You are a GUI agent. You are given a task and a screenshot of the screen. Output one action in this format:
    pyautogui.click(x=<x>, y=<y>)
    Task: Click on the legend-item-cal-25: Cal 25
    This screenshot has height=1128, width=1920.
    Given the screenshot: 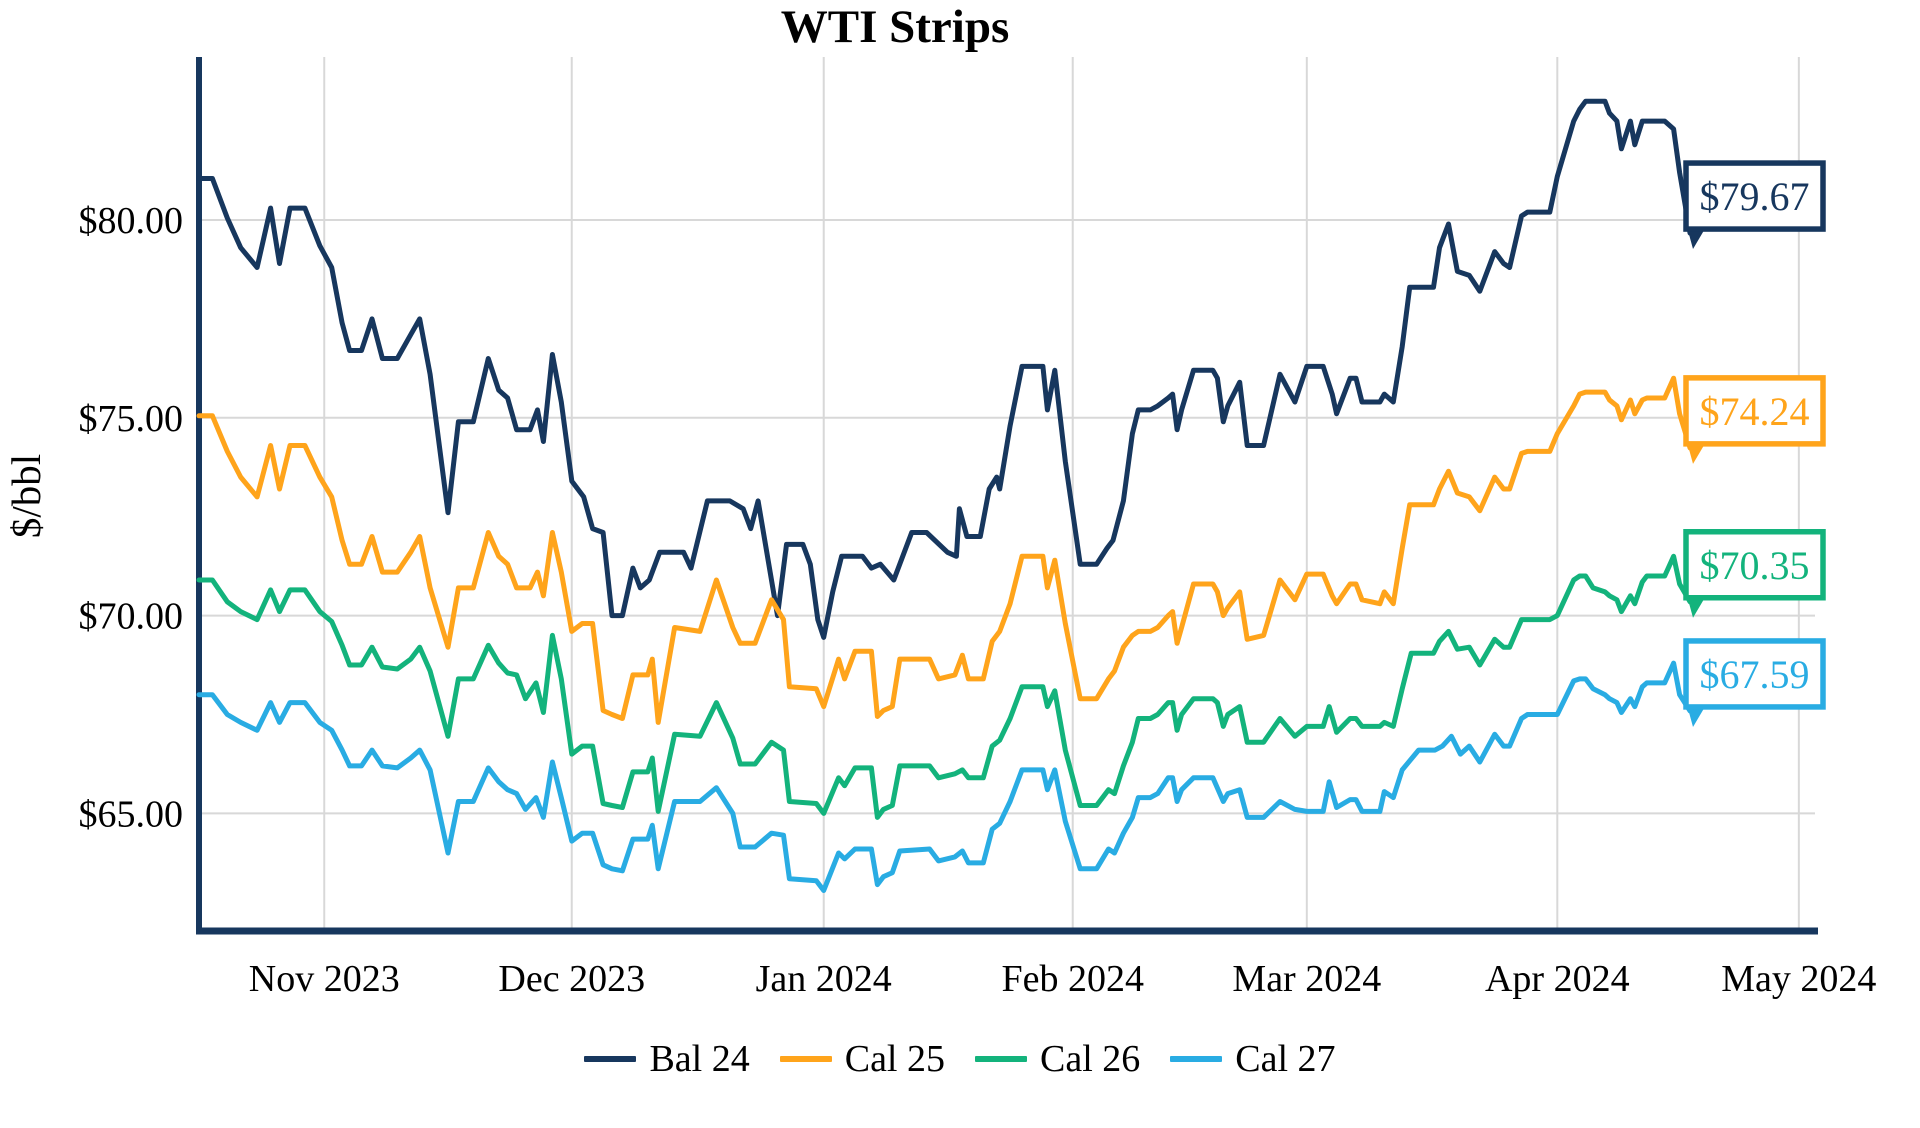 What is the action you would take?
    pyautogui.click(x=862, y=1059)
    